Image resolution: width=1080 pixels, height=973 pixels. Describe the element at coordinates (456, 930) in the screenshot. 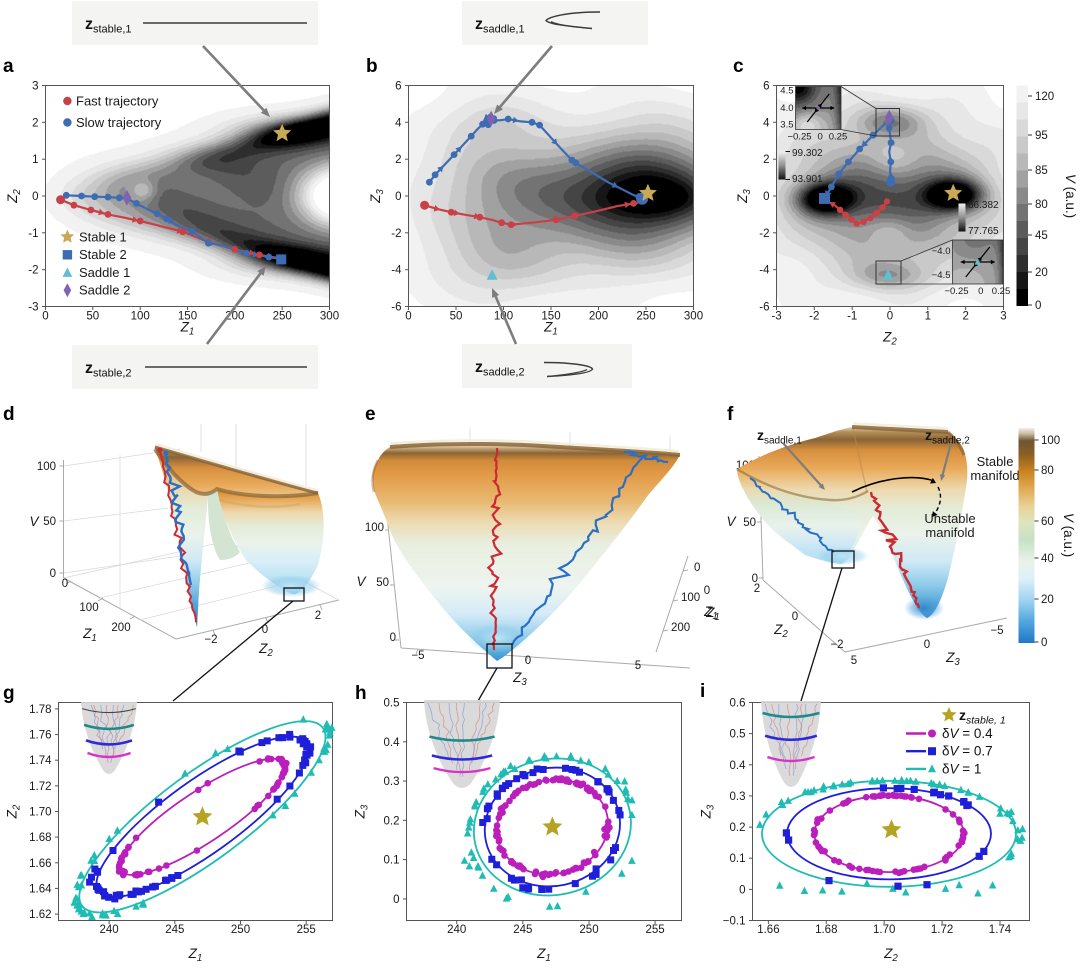

I see `svg-text: 240` at that location.